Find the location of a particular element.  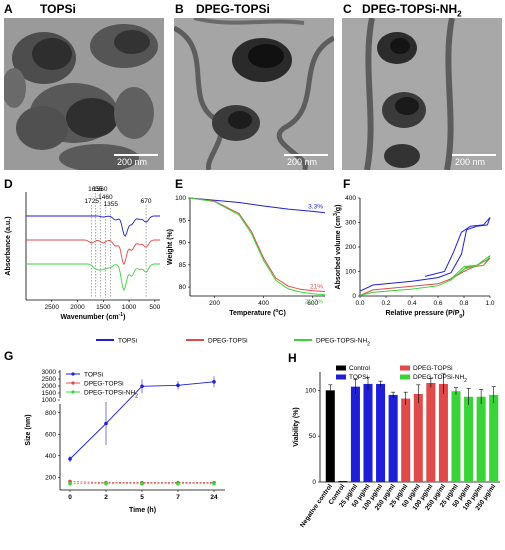

e-y-tick-label: 80 is located at coordinates (183, 287).